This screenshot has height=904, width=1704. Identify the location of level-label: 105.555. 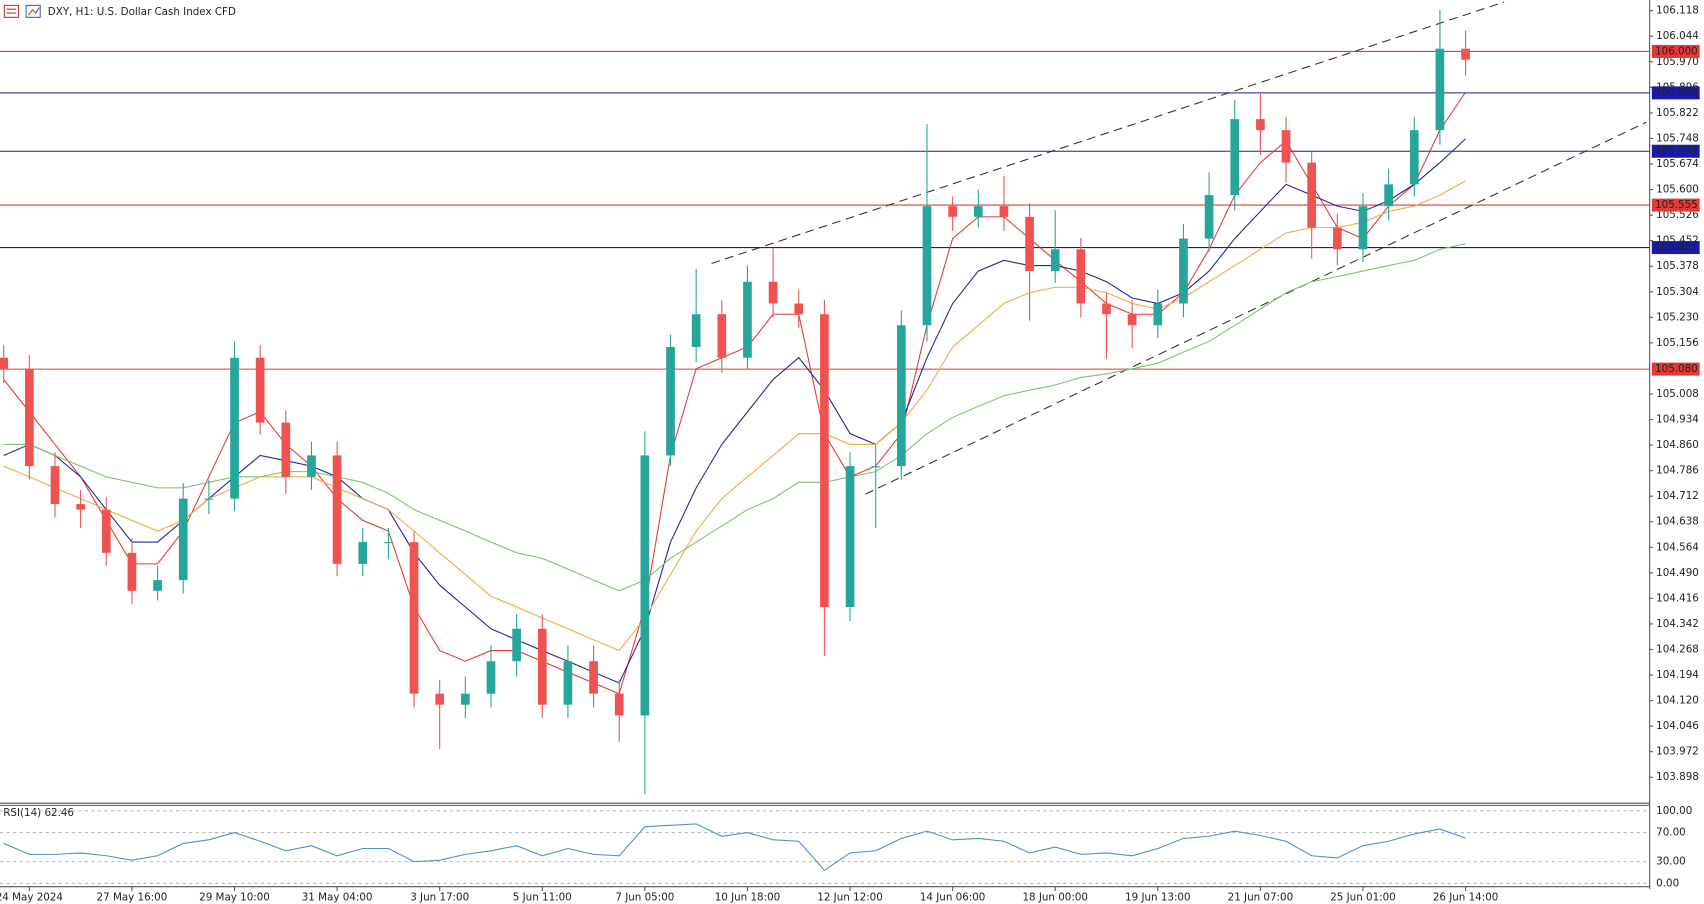
(1676, 205).